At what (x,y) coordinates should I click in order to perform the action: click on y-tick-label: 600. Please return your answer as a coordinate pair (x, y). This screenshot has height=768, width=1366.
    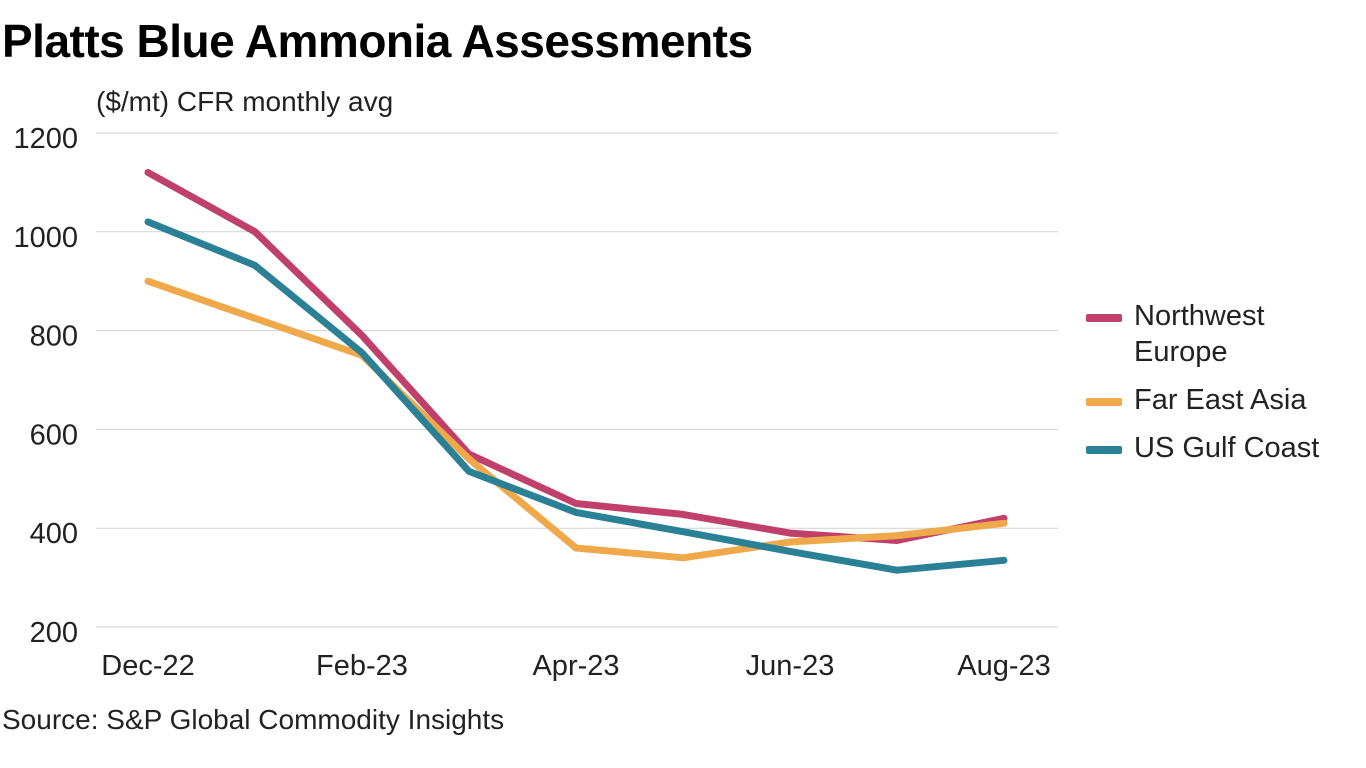
    Looking at the image, I should click on (54, 435).